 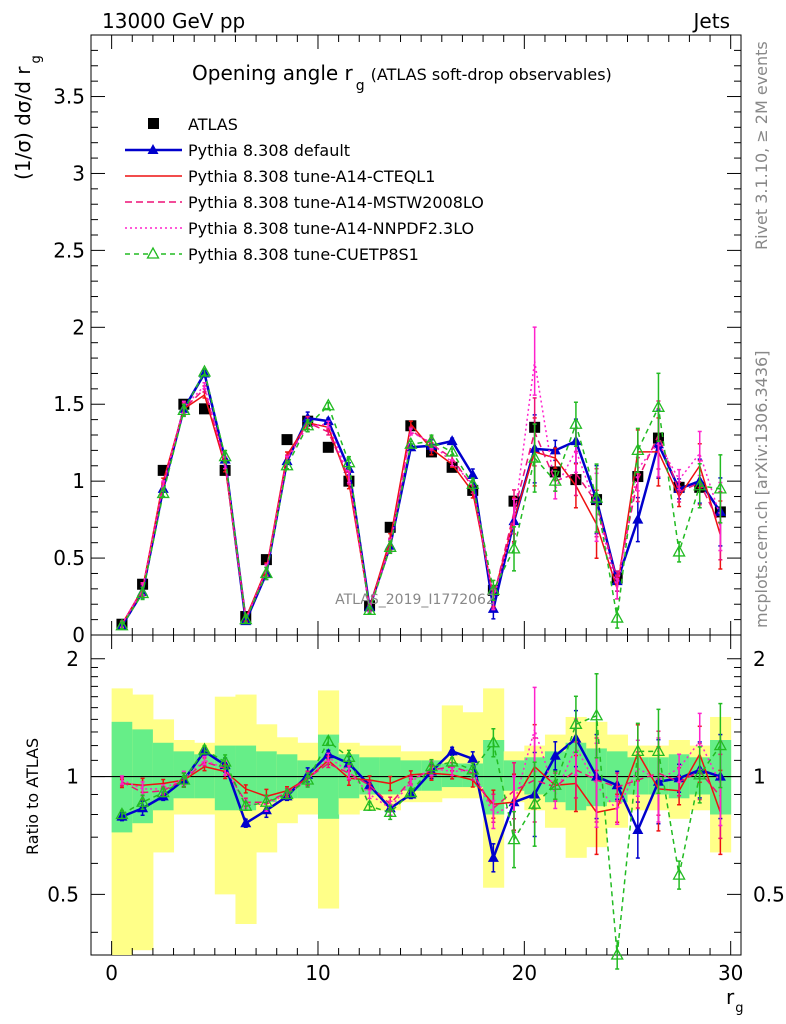 What do you see at coordinates (23, 123) in the screenshot?
I see `main-y-axis-label-text: (1/σ) dσ/d r` at bounding box center [23, 123].